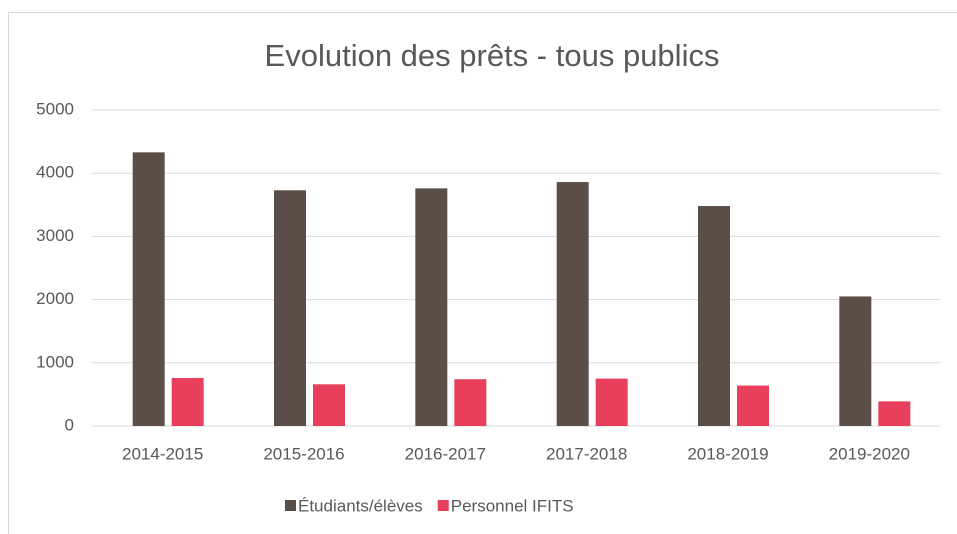 The width and height of the screenshot is (957, 534). Describe the element at coordinates (360, 505) in the screenshot. I see `legend-label: Étudiants/élèves` at that location.